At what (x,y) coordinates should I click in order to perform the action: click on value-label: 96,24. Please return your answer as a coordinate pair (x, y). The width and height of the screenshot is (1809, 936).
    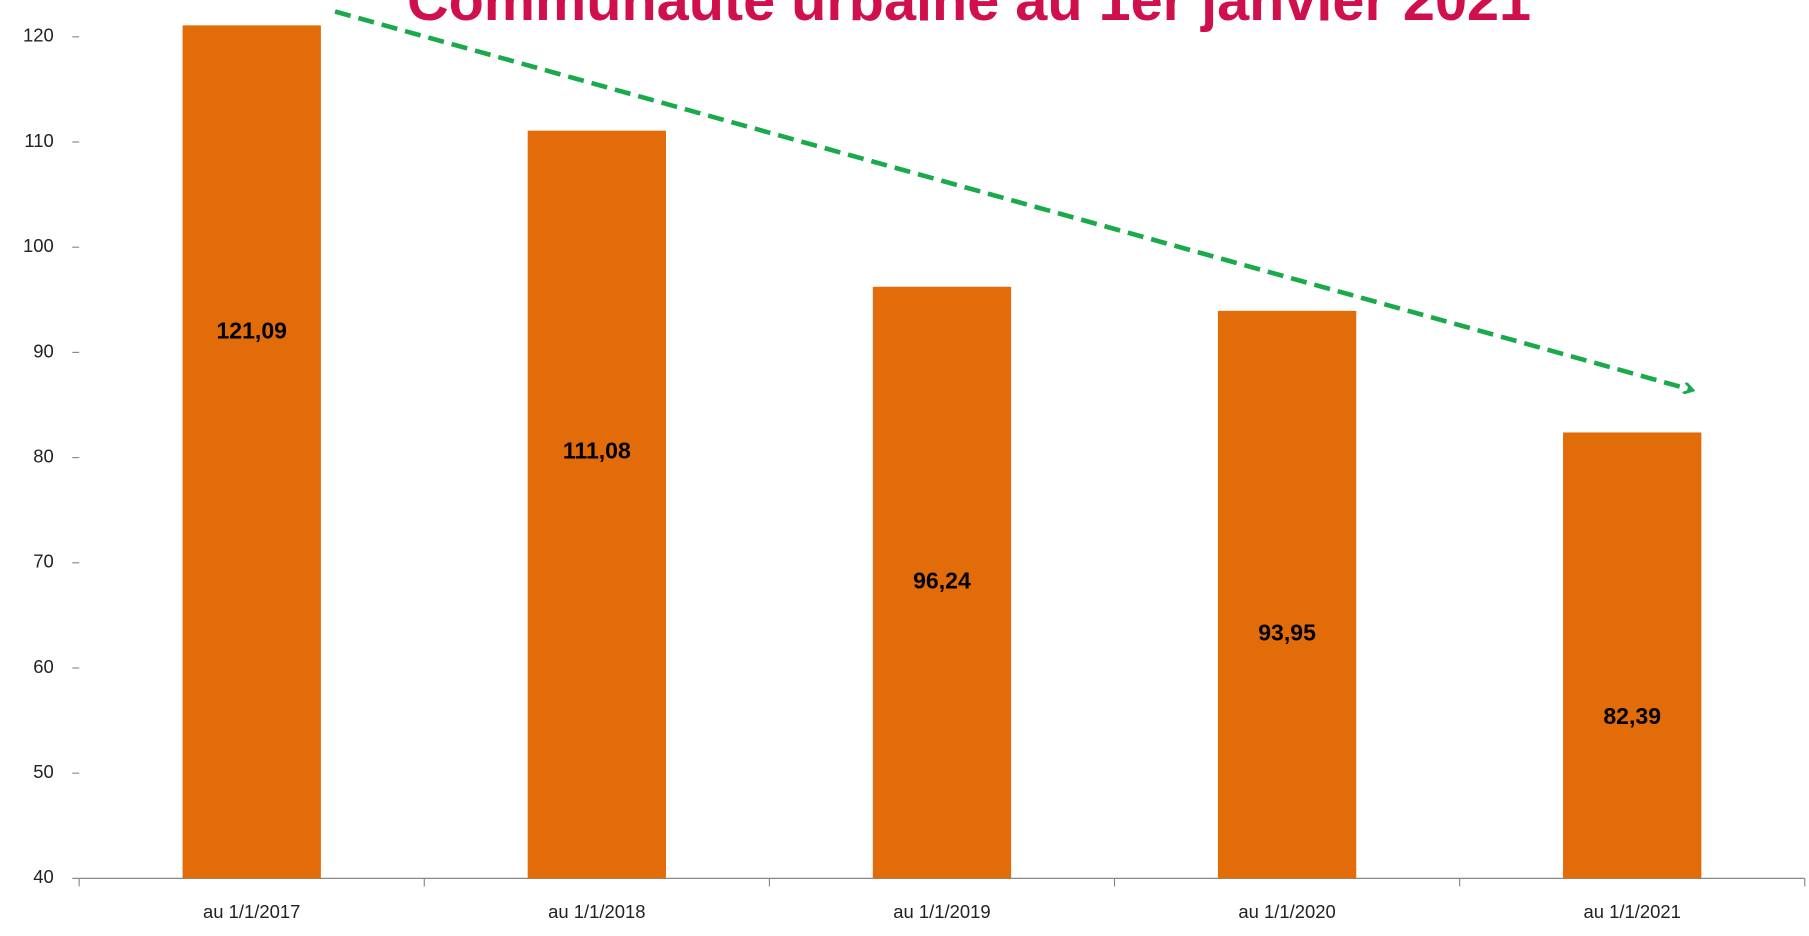
    Looking at the image, I should click on (942, 581).